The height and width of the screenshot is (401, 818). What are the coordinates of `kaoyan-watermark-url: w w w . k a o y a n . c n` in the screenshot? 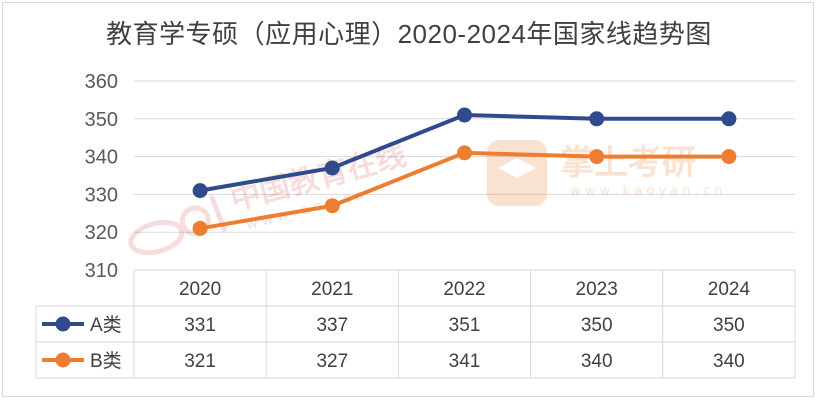 It's located at (646, 191).